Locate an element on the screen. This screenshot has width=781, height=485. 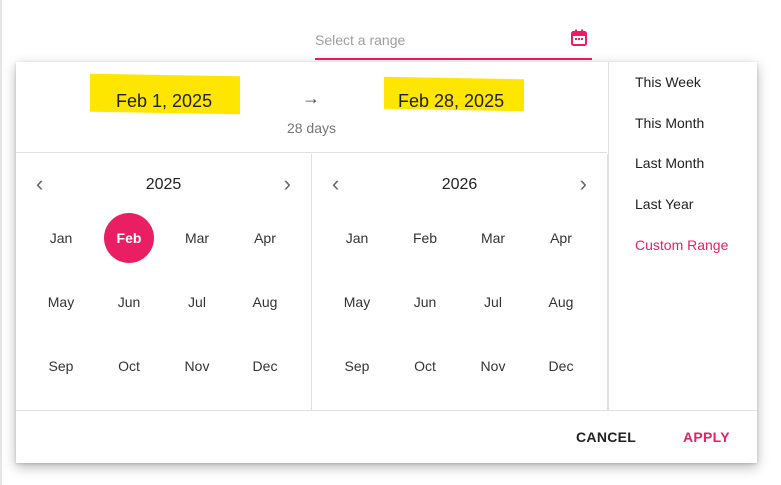
range-placeholder: Select a range is located at coordinates (360, 40).